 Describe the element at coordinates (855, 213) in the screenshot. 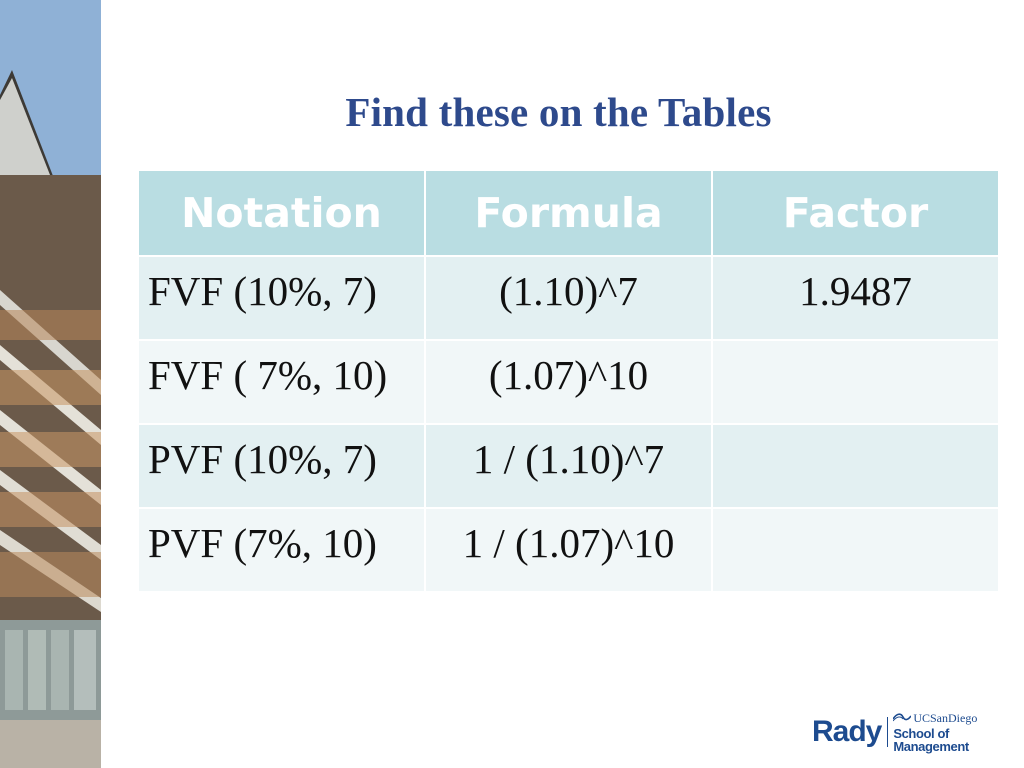

I see `column-header-factor: Factor` at that location.